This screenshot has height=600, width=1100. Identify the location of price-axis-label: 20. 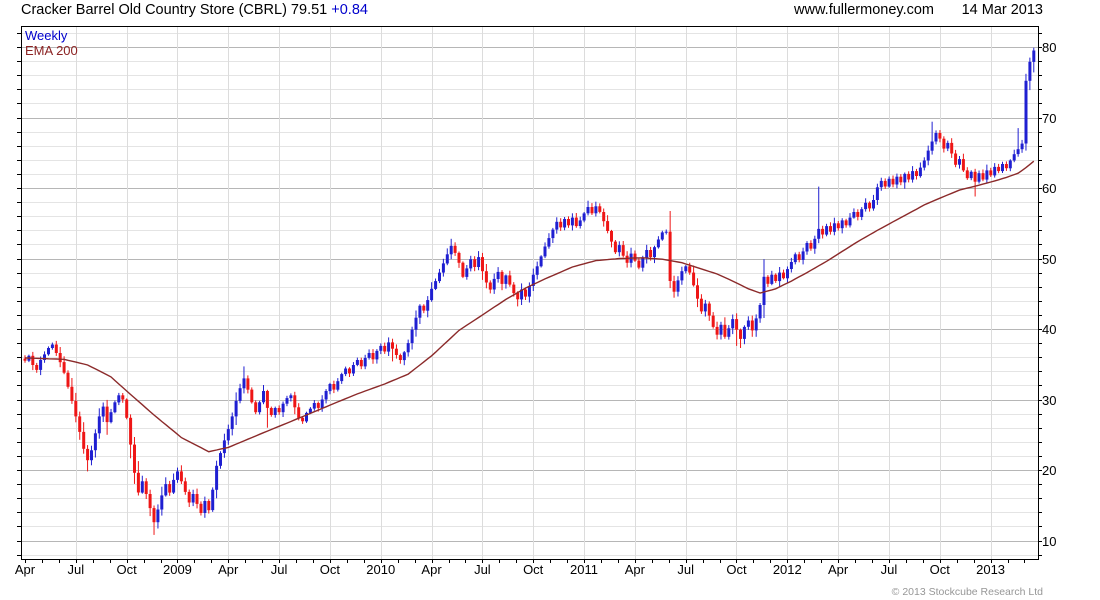
(1049, 470).